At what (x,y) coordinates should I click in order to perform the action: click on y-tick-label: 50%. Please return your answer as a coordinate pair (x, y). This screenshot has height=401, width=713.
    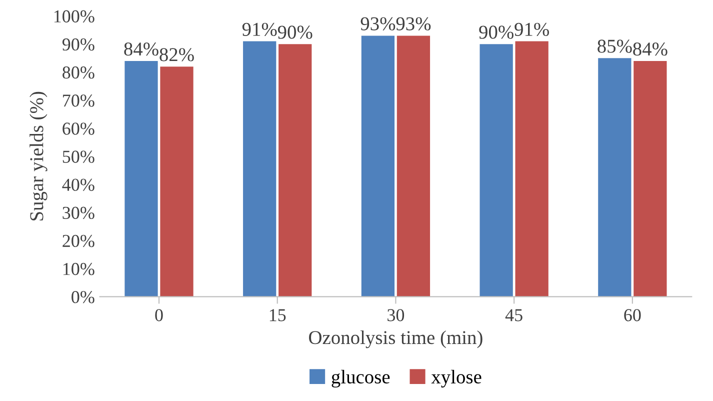
    Looking at the image, I should click on (78, 156).